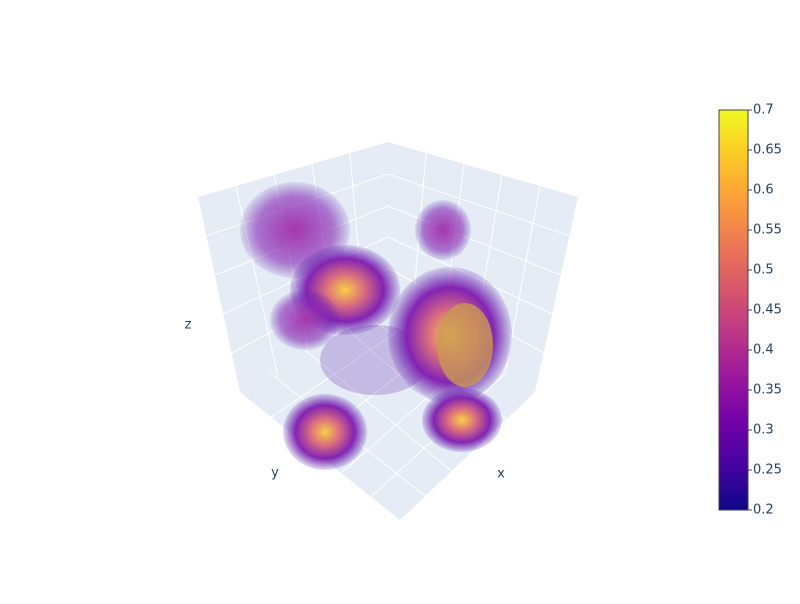 This screenshot has width=800, height=604. What do you see at coordinates (733, 310) in the screenshot?
I see `colorbar` at bounding box center [733, 310].